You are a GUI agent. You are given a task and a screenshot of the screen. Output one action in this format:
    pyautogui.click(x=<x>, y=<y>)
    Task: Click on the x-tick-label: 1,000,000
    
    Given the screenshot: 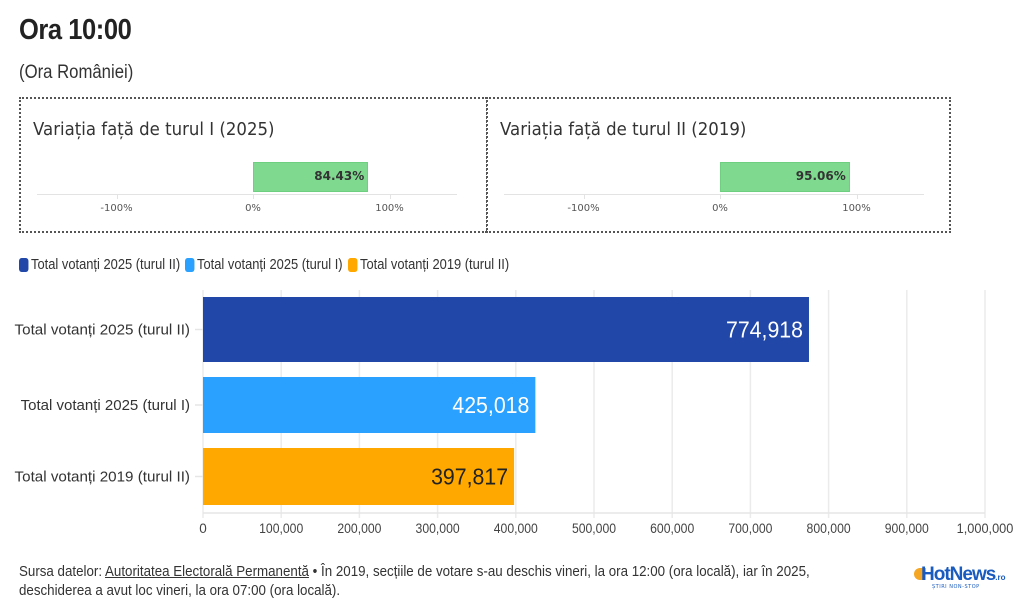 What is the action you would take?
    pyautogui.click(x=985, y=528)
    